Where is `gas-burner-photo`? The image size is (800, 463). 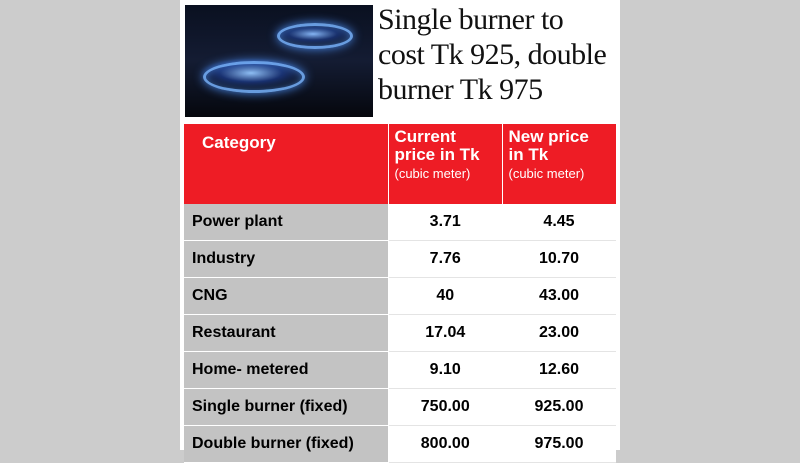
gas-burner-photo is located at coordinates (279, 61).